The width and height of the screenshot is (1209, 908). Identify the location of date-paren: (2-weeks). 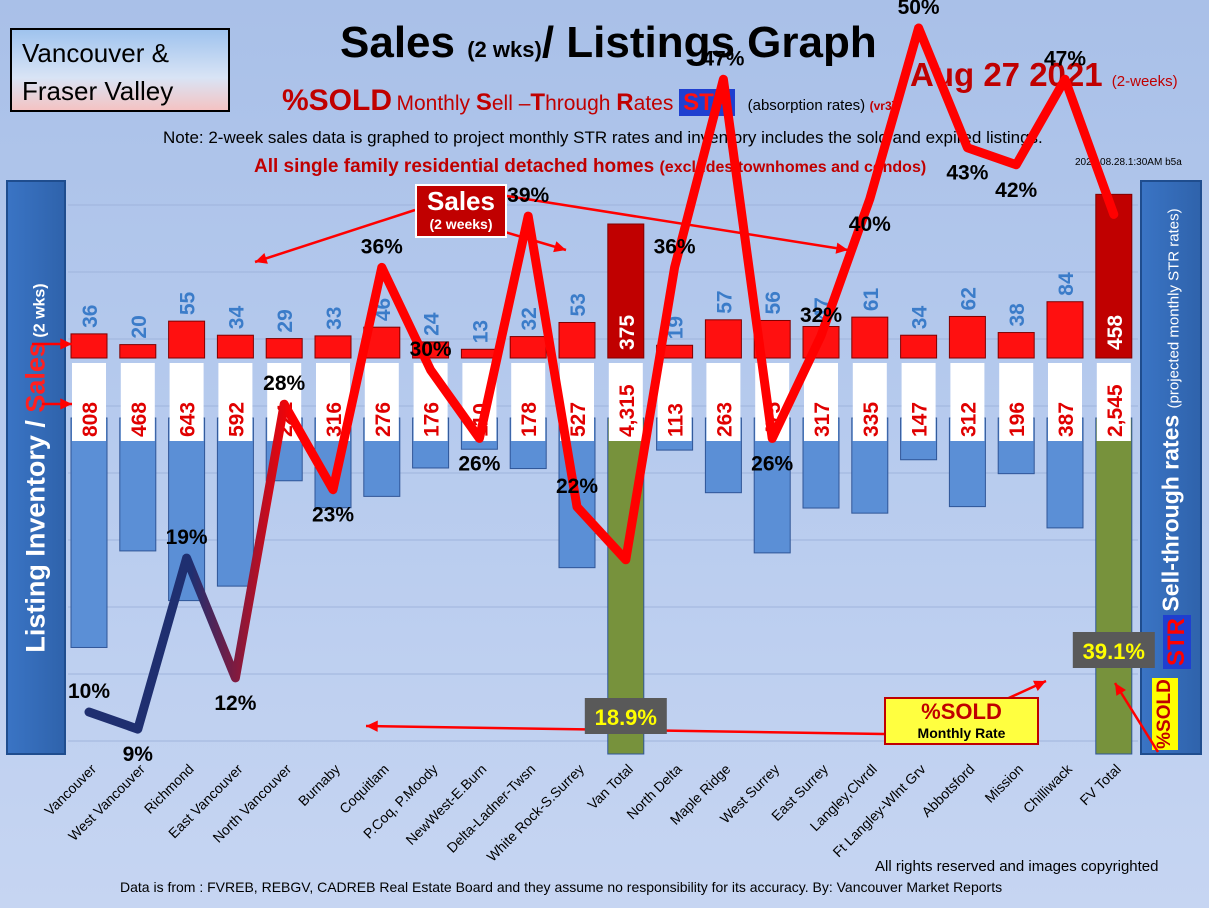
(1144, 81).